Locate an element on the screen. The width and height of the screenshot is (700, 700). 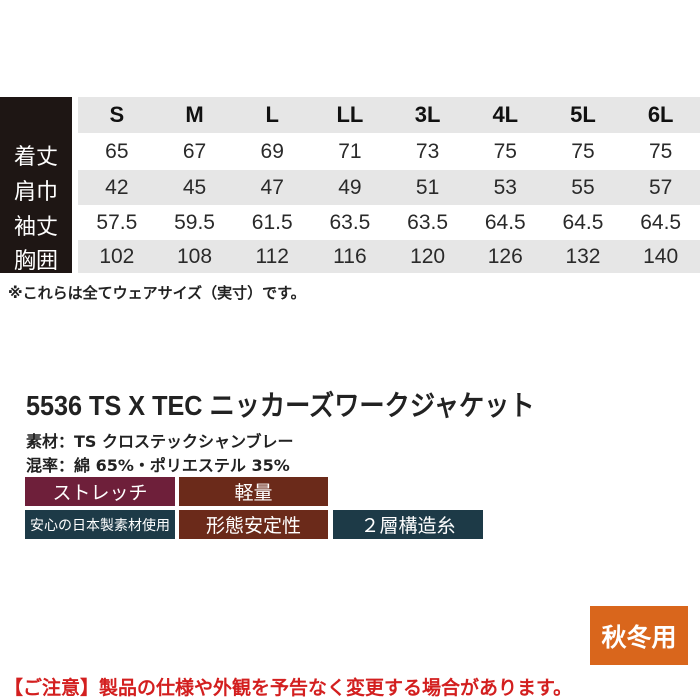
size-header: 5L is located at coordinates (583, 114).